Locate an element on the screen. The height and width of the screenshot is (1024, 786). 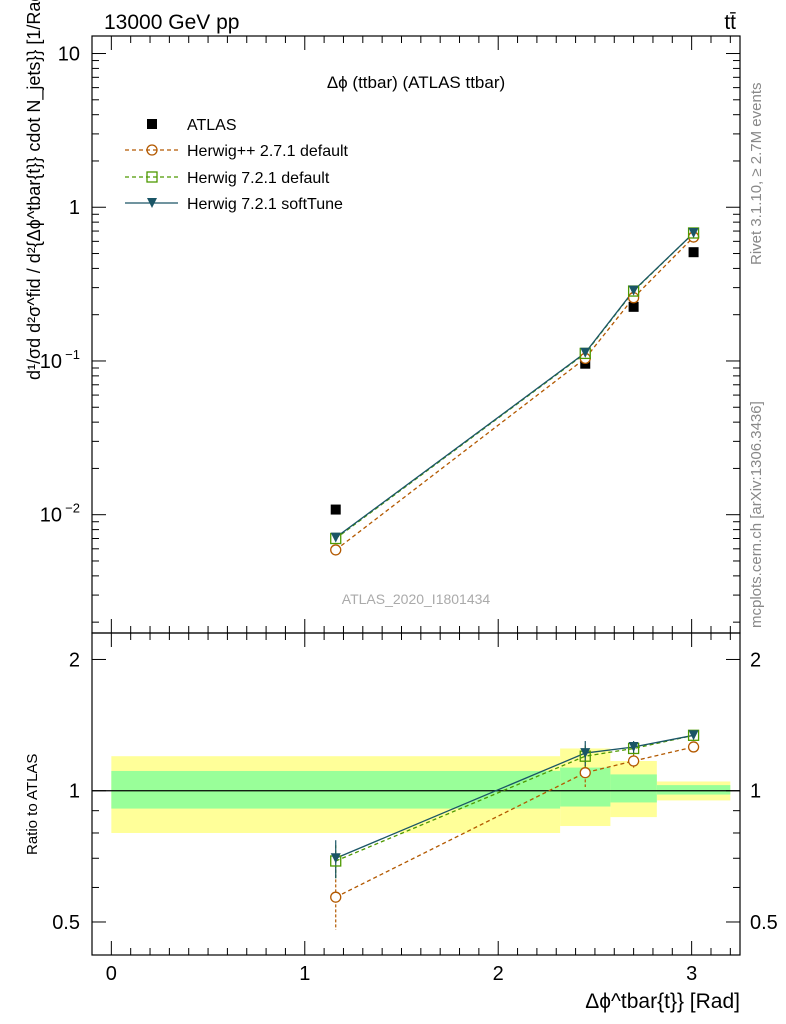
x-tick-label: 0 is located at coordinates (111, 974).